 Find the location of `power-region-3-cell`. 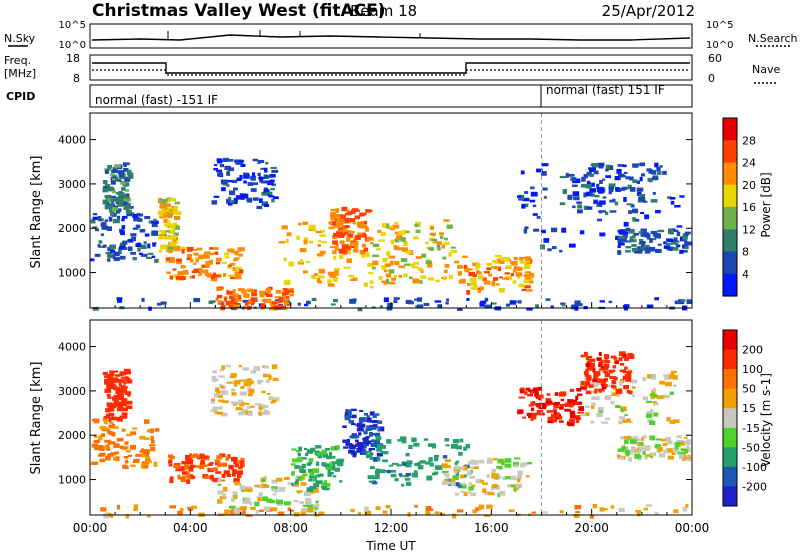

power-region-3-cell is located at coordinates (134, 259).